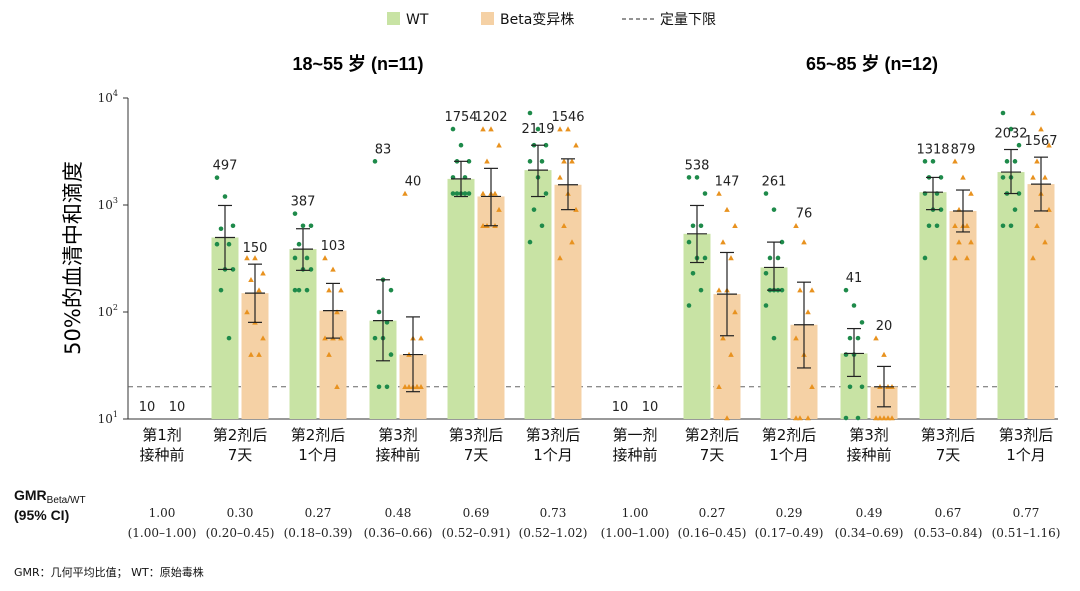 The height and width of the screenshot is (591, 1080). Describe the element at coordinates (109, 572) in the screenshot. I see `footnote: GMR：几何平均比值； WT：原始毒株` at that location.